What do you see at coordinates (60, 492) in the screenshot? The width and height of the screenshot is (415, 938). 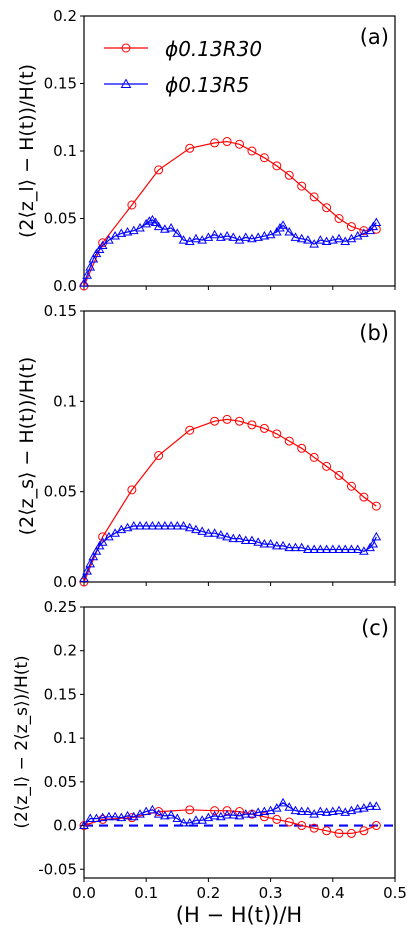 I see `panel-b-ytick-label: 0.05` at bounding box center [60, 492].